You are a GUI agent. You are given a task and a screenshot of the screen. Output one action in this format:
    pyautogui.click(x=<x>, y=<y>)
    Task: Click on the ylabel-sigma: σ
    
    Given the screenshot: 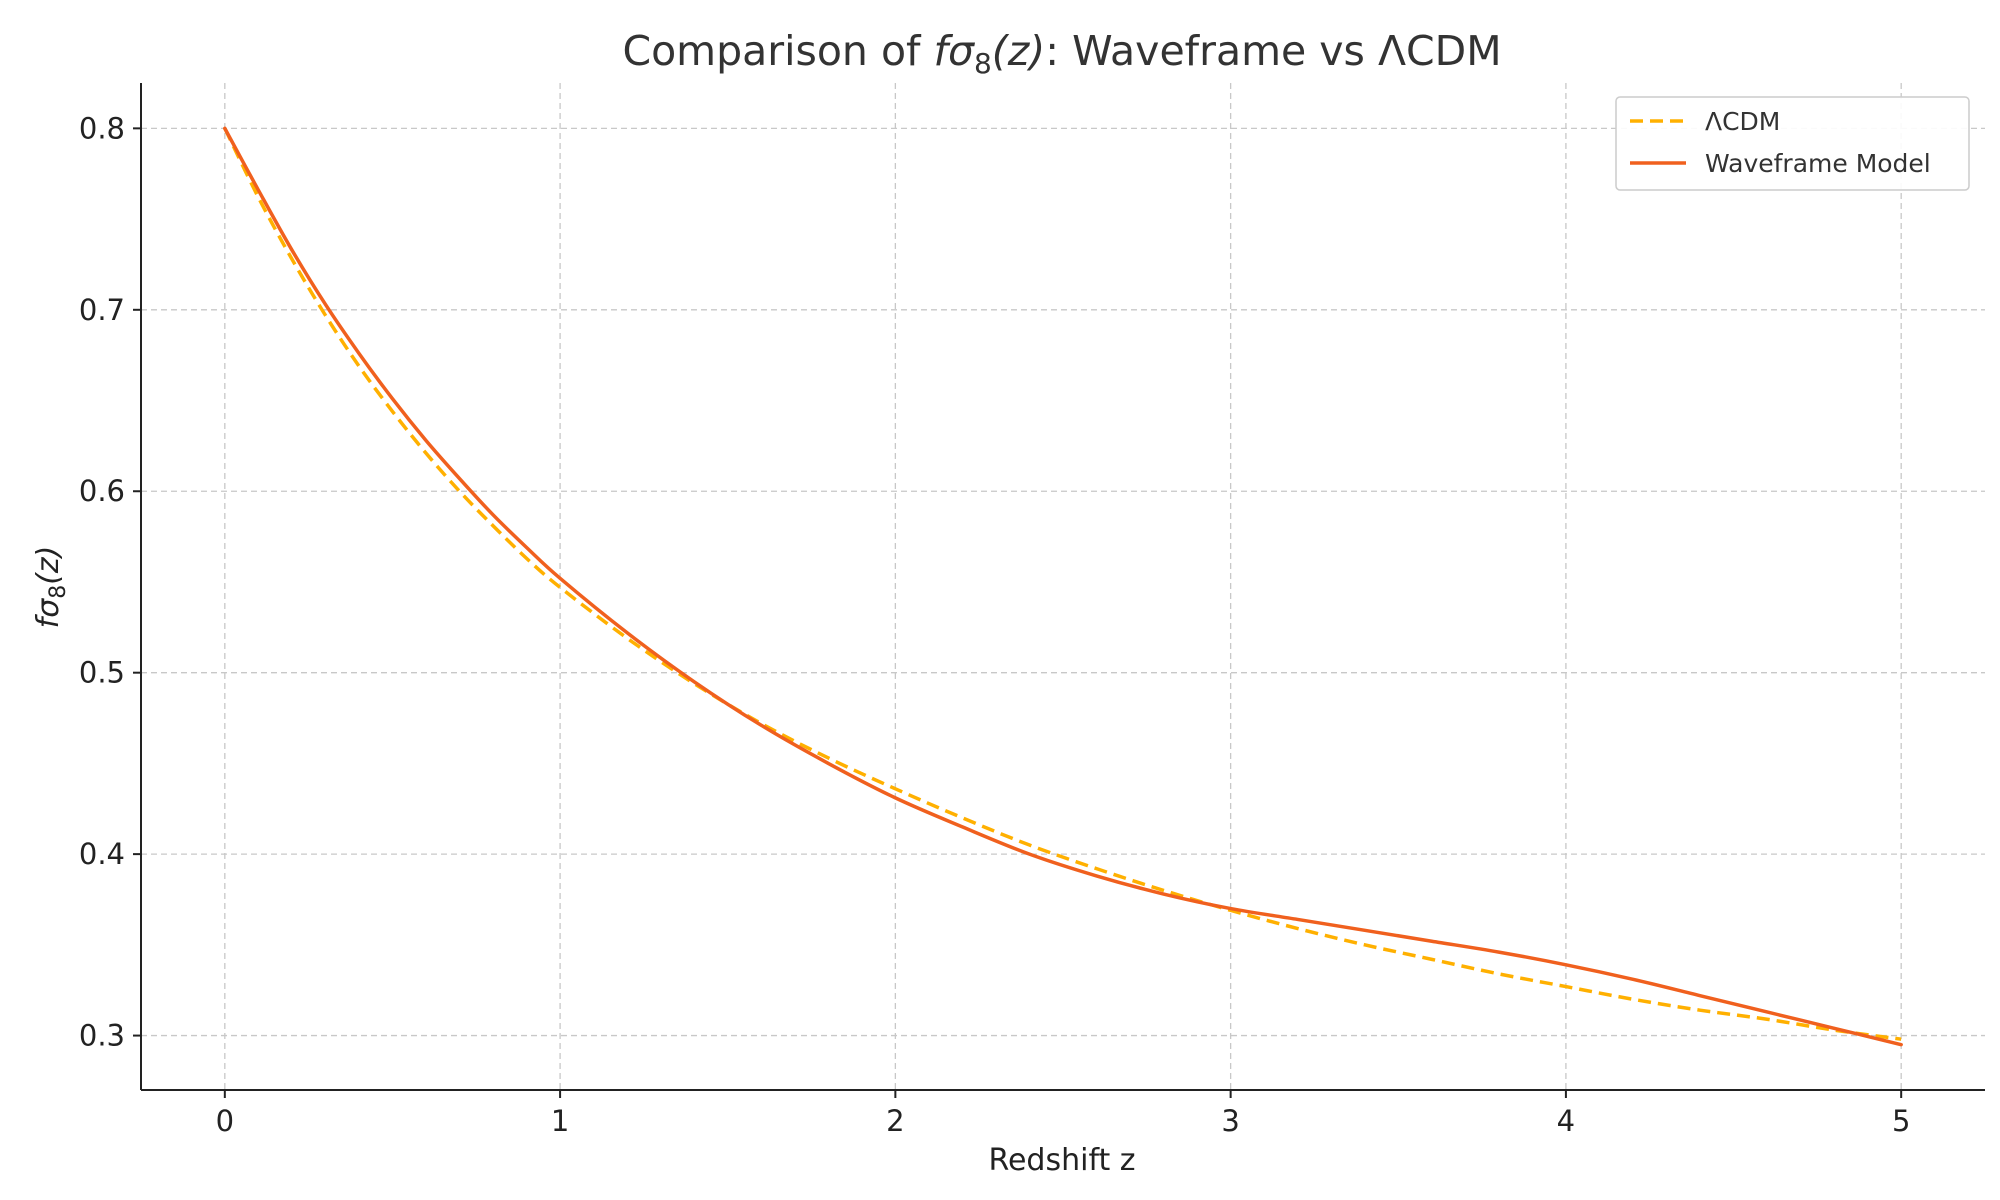 What is the action you would take?
    pyautogui.click(x=48, y=608)
    